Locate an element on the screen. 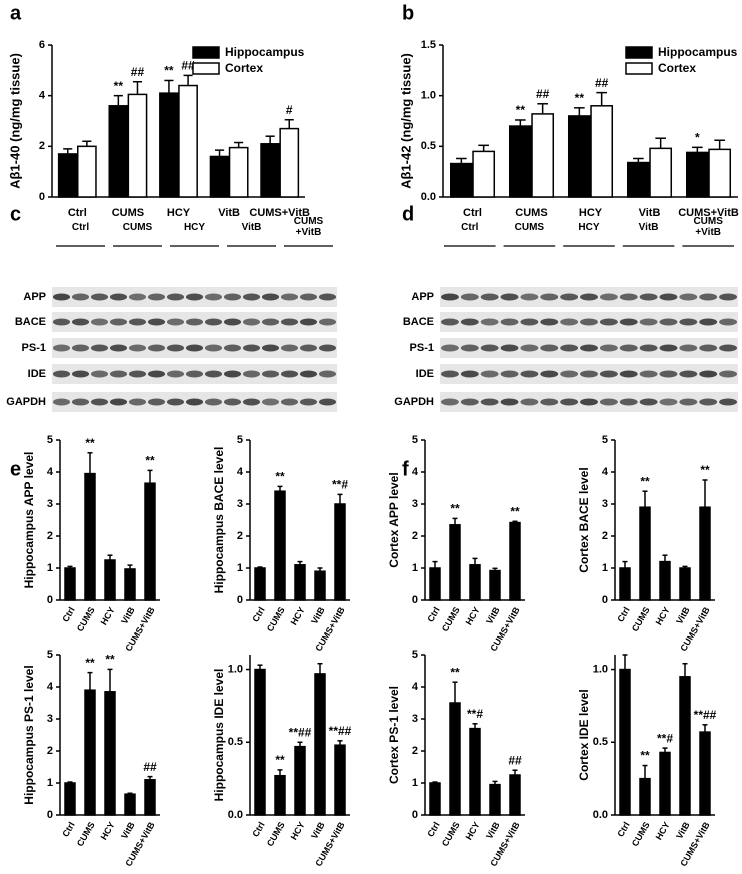  panel-letter: d is located at coordinates (408, 214).